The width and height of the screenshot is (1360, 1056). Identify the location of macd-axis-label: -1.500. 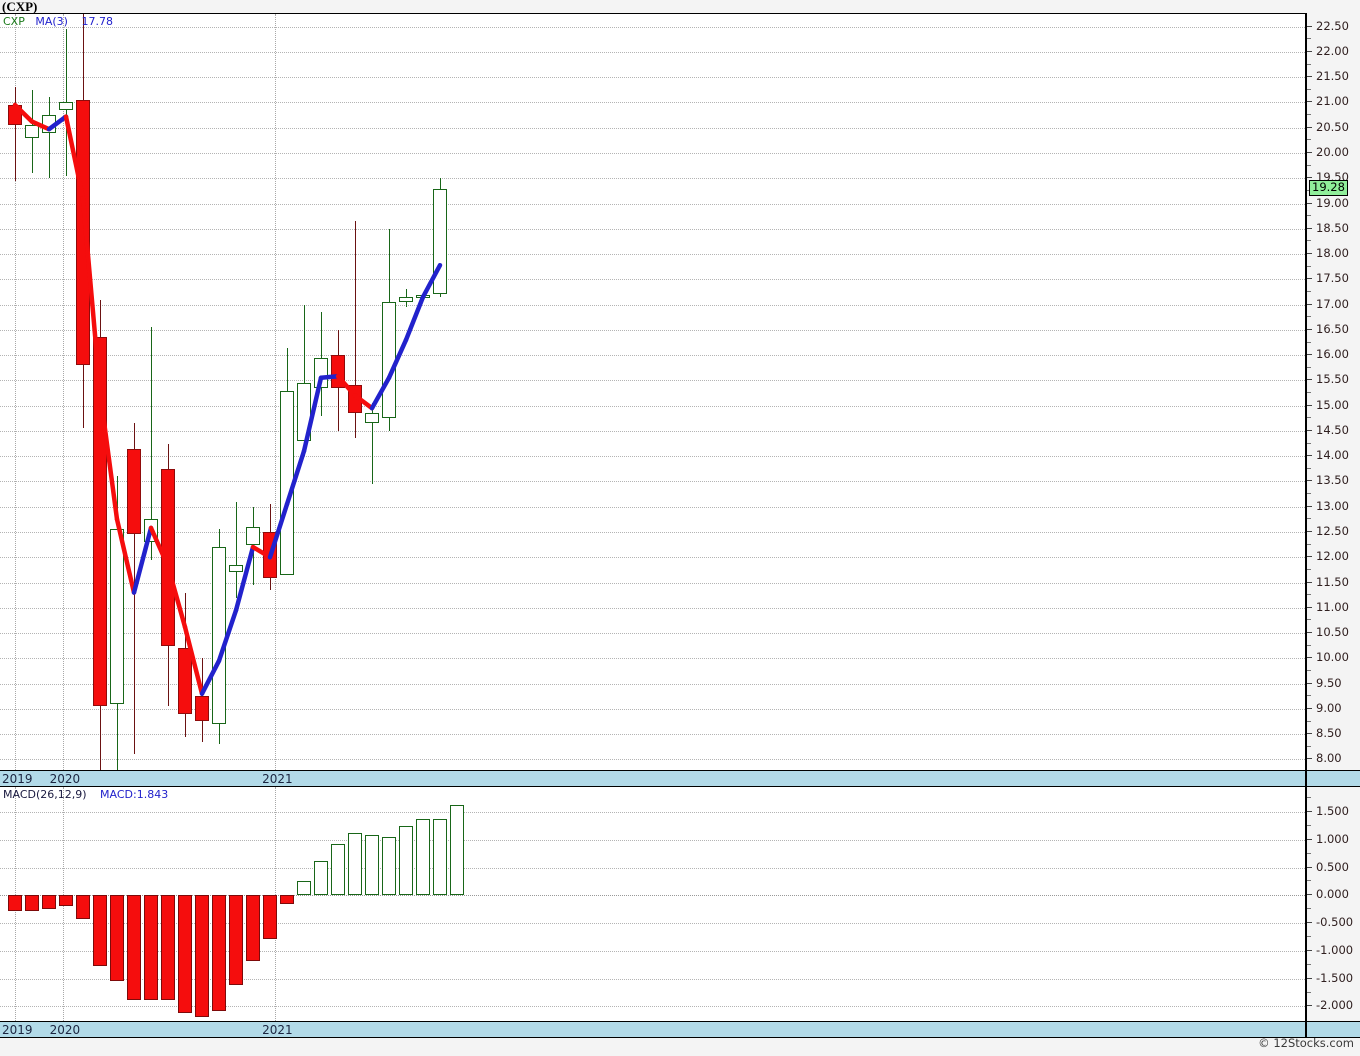
(1335, 977).